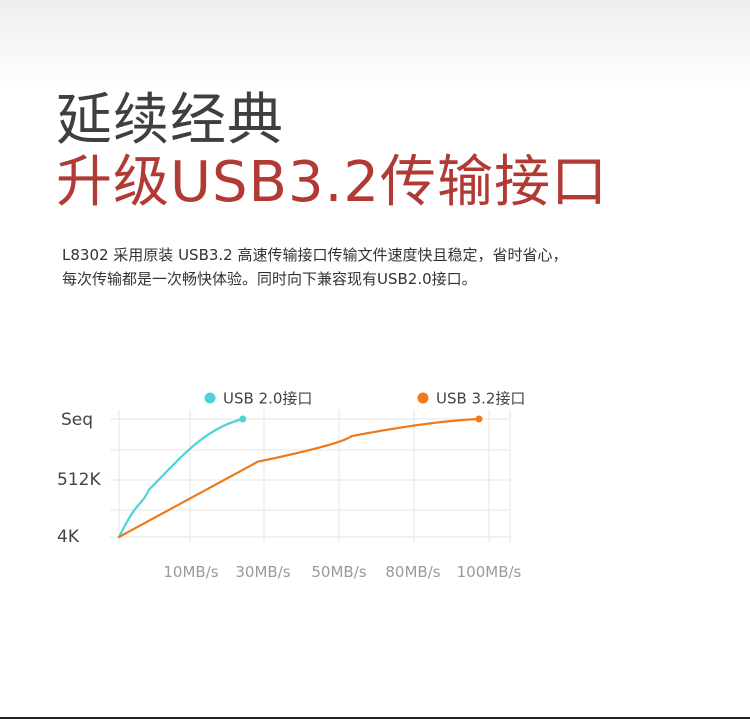 The width and height of the screenshot is (750, 719). What do you see at coordinates (170, 120) in the screenshot?
I see `heading-line-1: 延续经典` at bounding box center [170, 120].